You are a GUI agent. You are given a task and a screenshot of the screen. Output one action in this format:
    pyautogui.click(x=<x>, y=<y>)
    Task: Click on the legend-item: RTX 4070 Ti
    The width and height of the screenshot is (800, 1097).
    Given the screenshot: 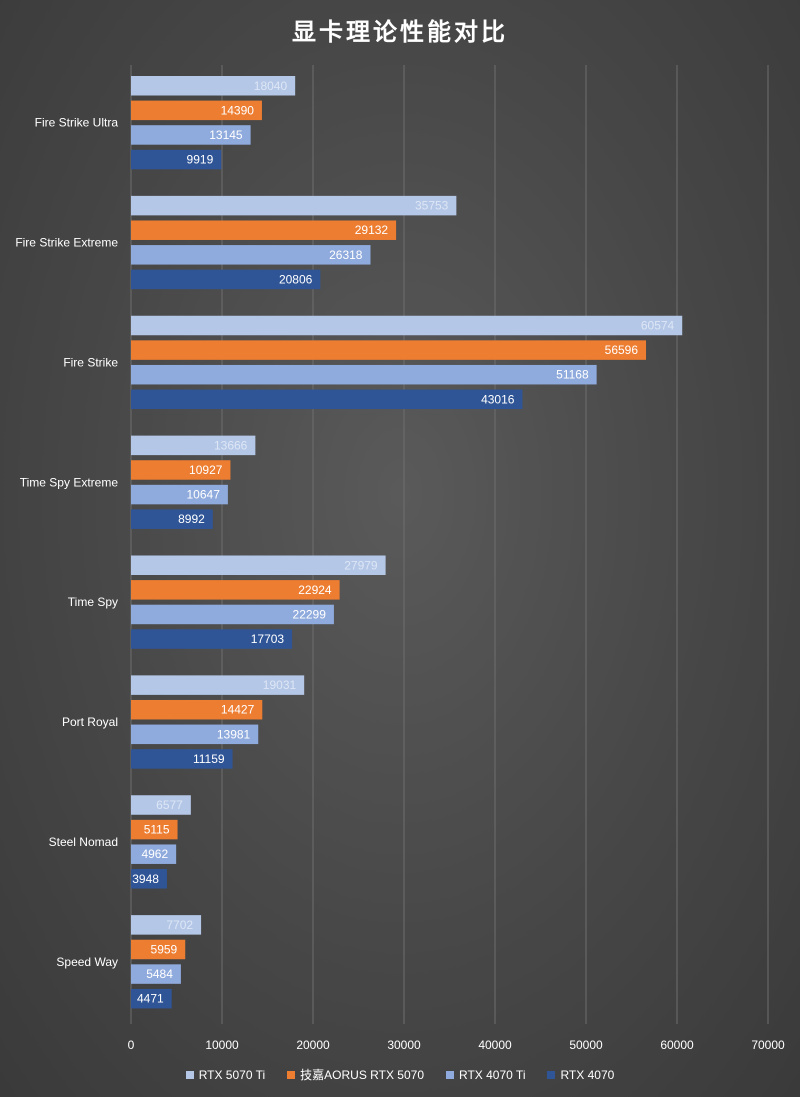 What is the action you would take?
    pyautogui.click(x=485, y=1074)
    